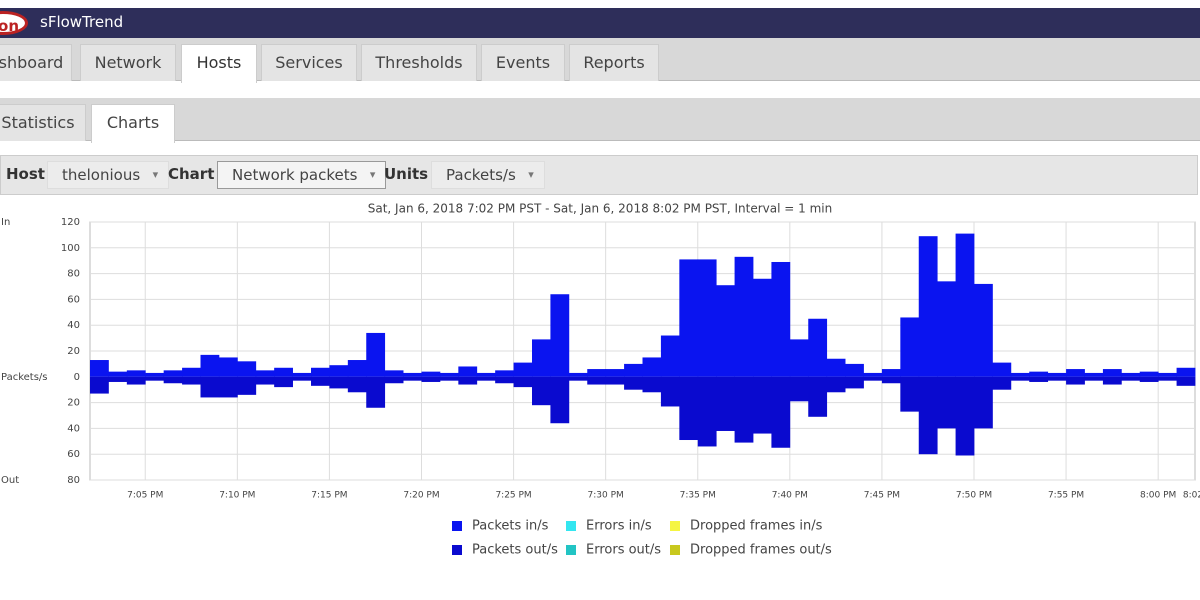 The width and height of the screenshot is (1200, 600). I want to click on app-name: sFlowTrend, so click(82, 22).